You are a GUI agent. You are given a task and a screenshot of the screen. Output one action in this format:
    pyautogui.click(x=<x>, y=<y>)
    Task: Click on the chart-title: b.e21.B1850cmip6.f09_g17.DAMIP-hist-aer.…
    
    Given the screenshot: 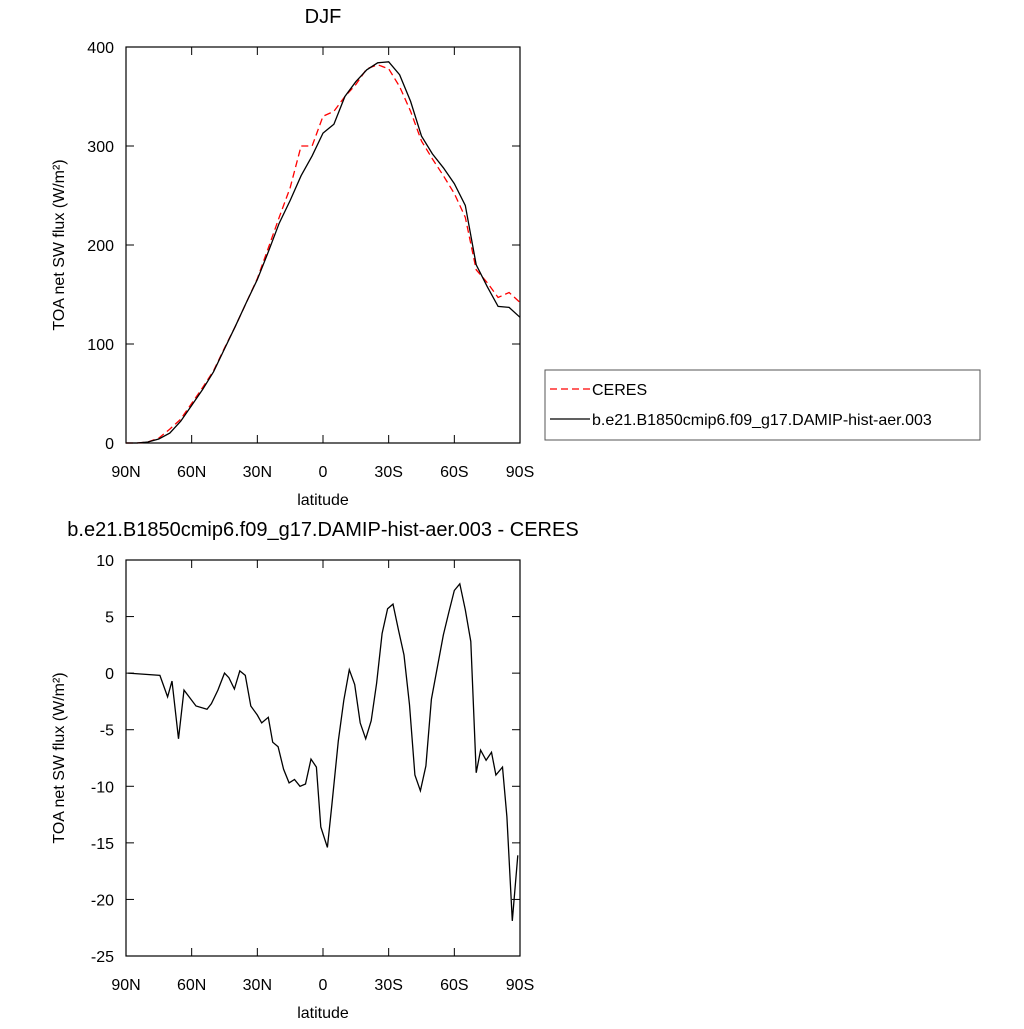 What is the action you would take?
    pyautogui.click(x=322, y=530)
    